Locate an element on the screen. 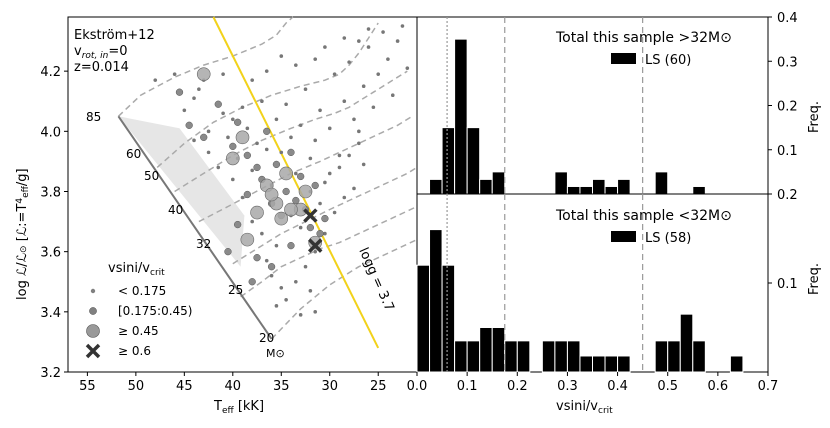  mass-label-60: 60 is located at coordinates (133, 154).